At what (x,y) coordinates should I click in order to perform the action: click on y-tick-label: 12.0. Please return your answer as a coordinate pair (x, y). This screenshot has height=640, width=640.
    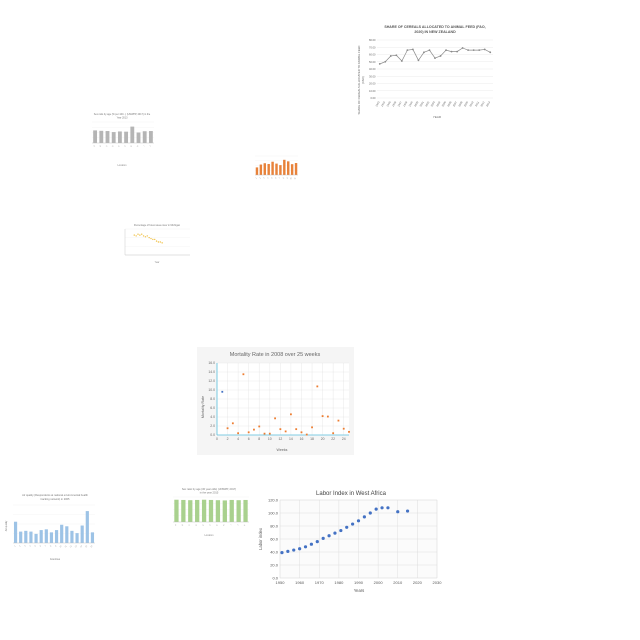
    Looking at the image, I should click on (211, 381).